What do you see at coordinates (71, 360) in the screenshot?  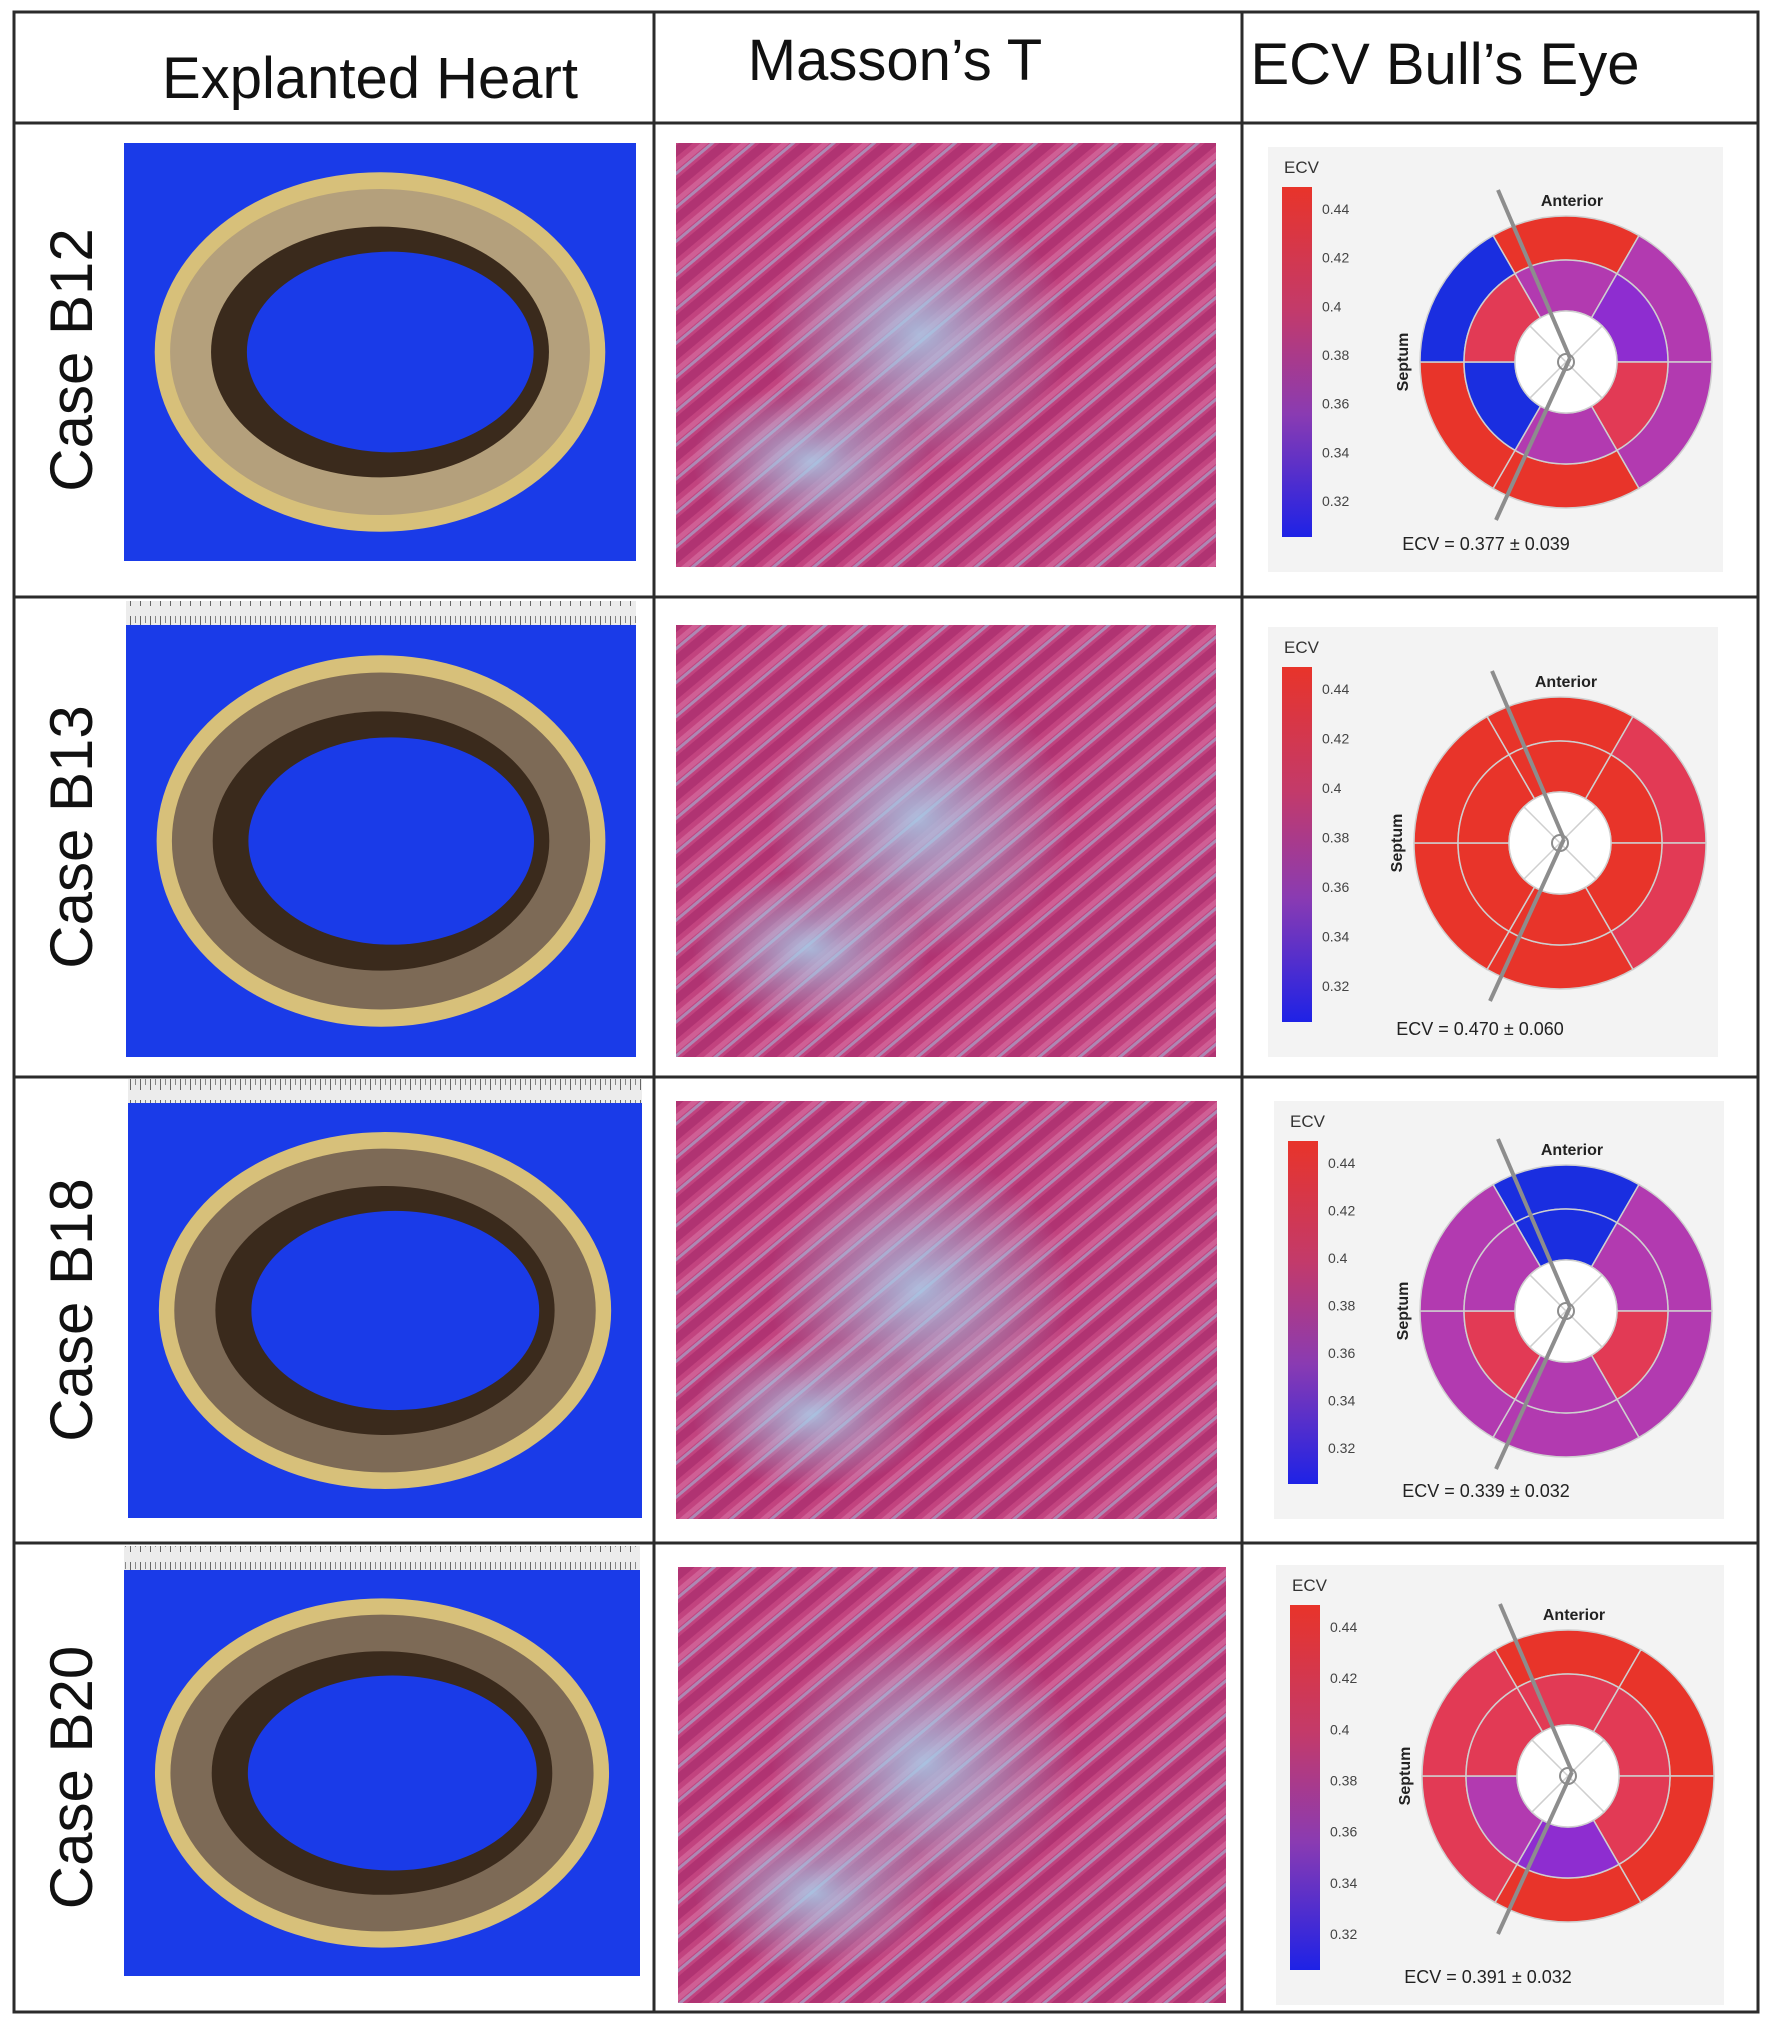 I see `case-label: Case B12` at bounding box center [71, 360].